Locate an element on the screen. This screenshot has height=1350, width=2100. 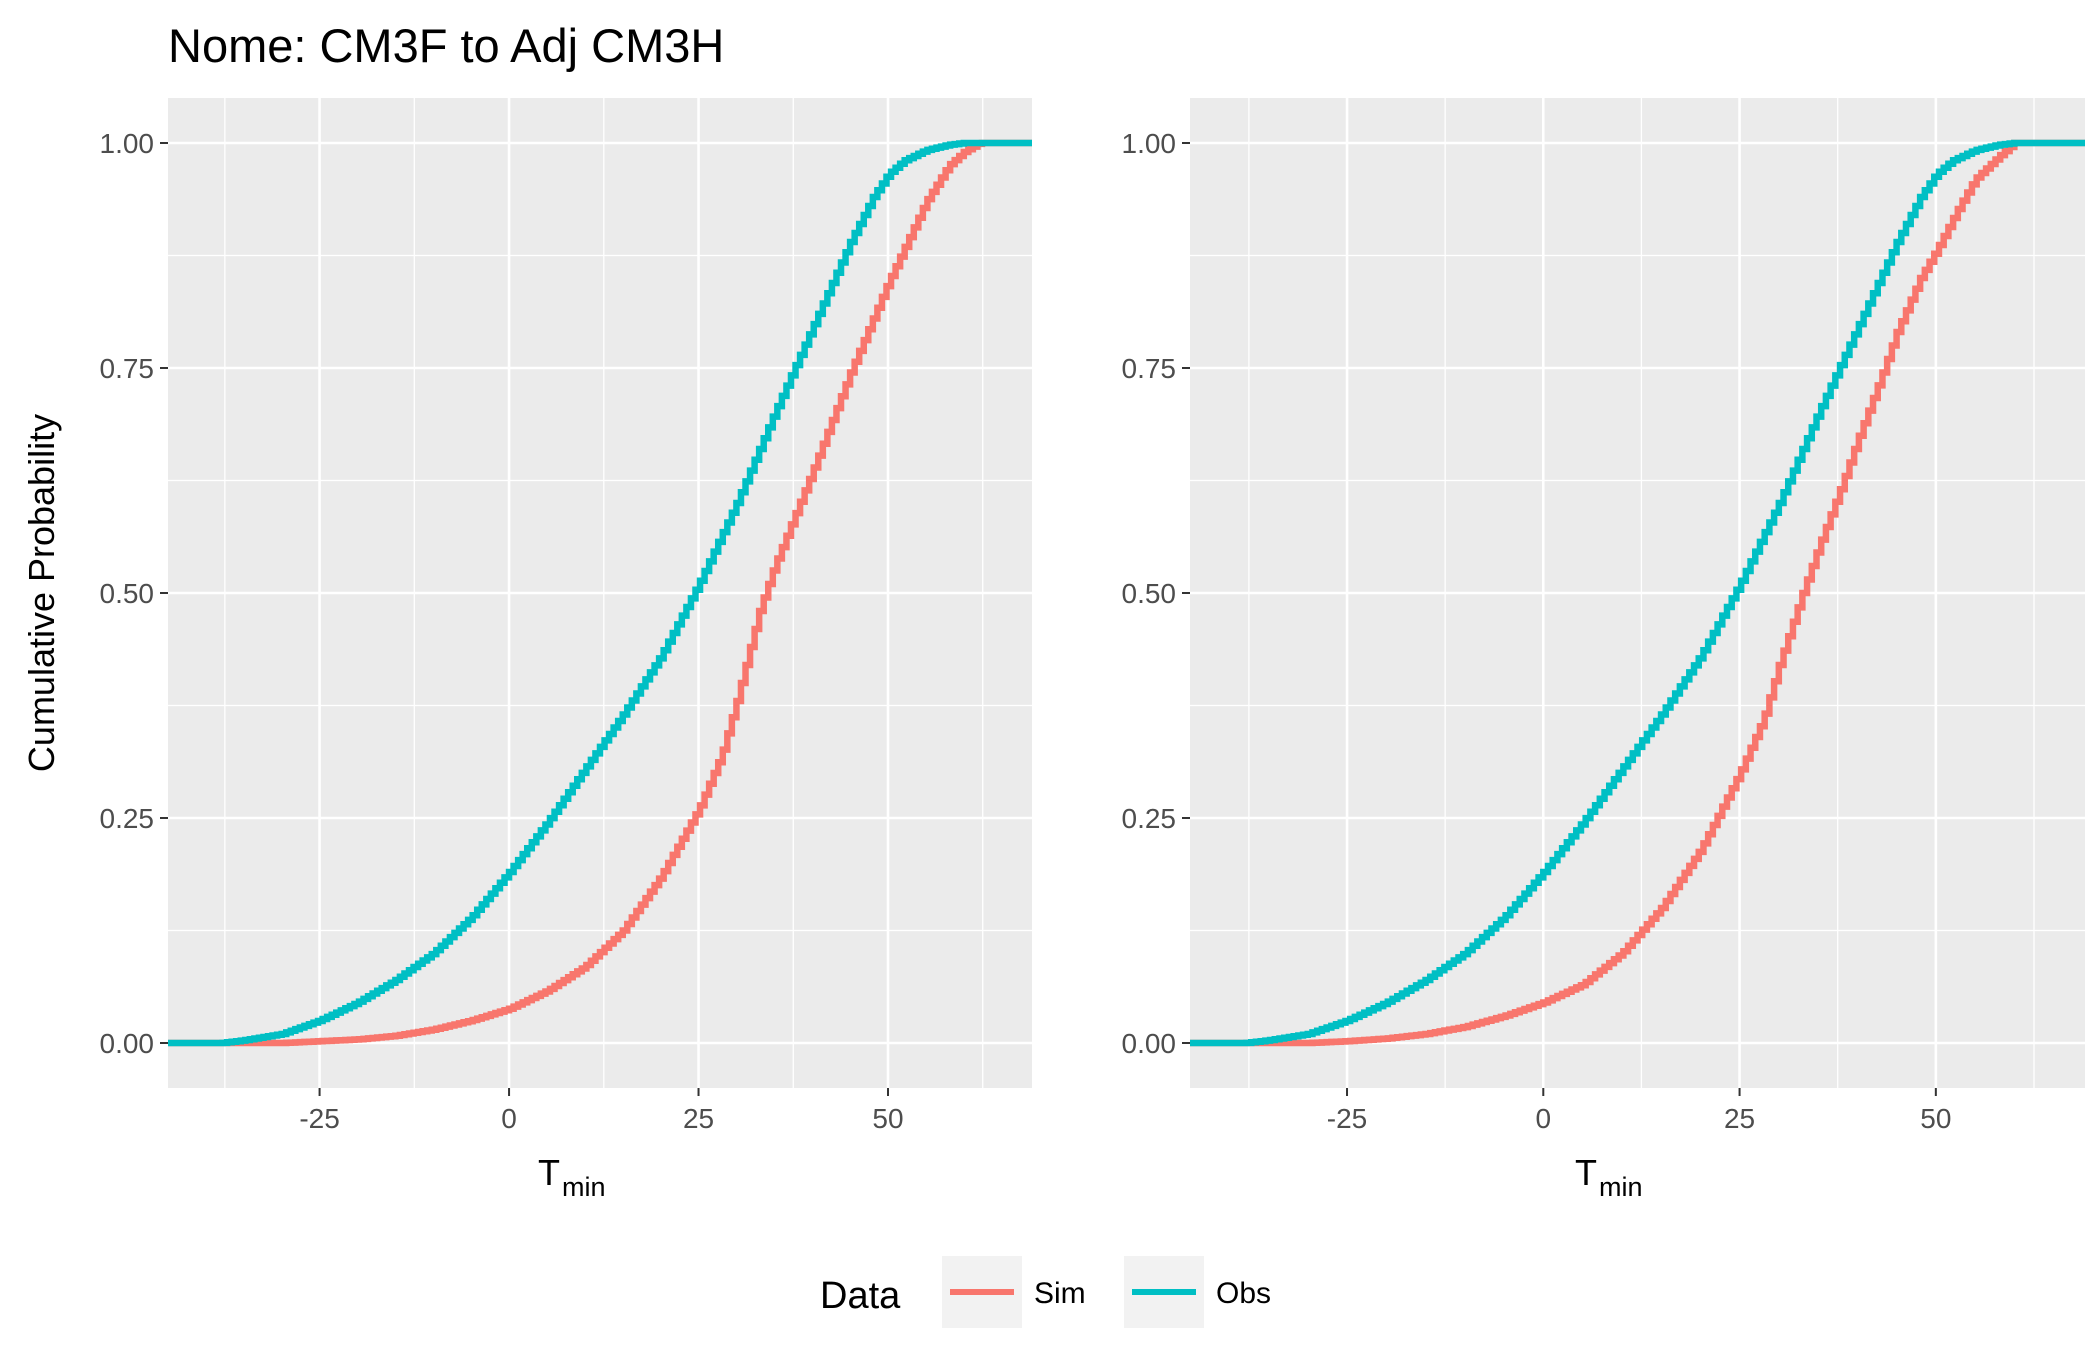
x-axis-title-left: T min is located at coordinates (572, 1177).